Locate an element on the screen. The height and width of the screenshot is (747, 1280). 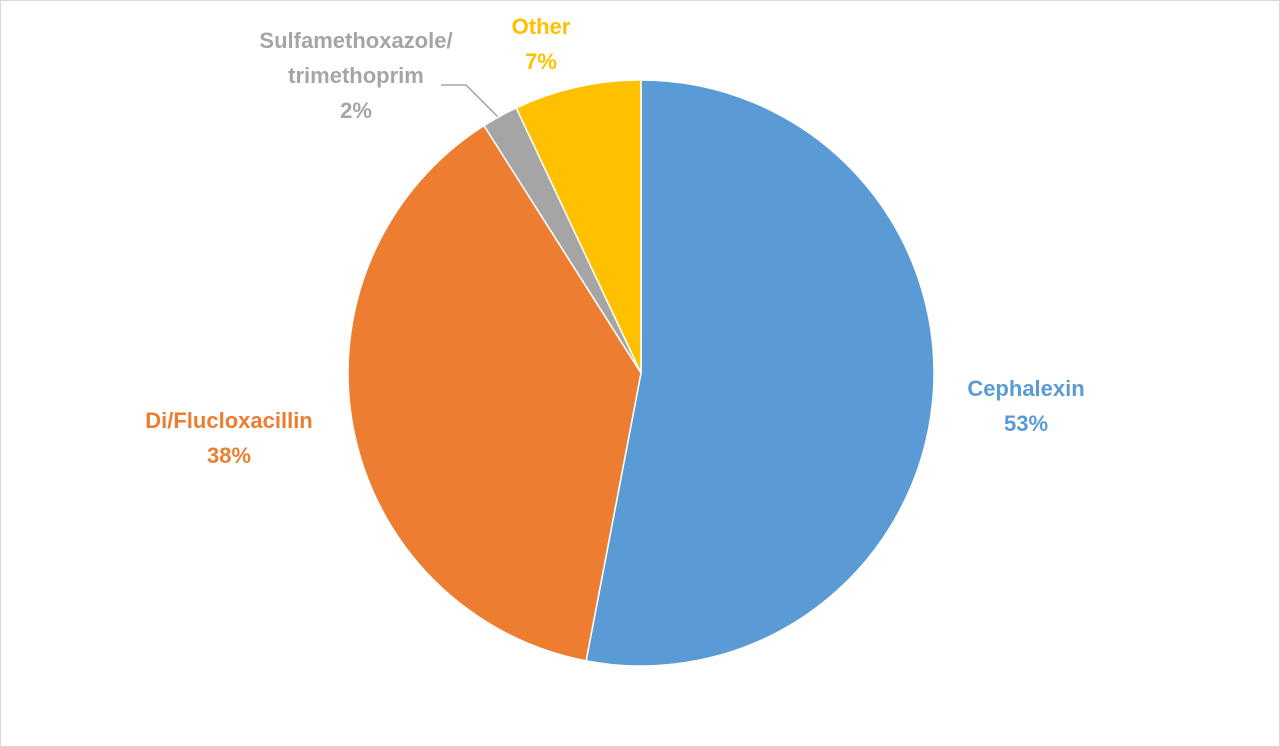
slice-label: Di/Flucloxacillin 38% is located at coordinates (228, 438).